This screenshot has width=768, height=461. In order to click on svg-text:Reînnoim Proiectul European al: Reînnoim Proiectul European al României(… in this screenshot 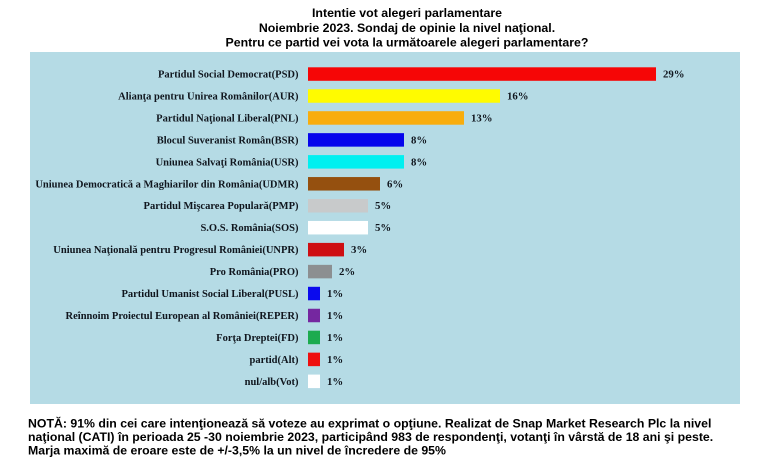, I will do `click(182, 316)`.